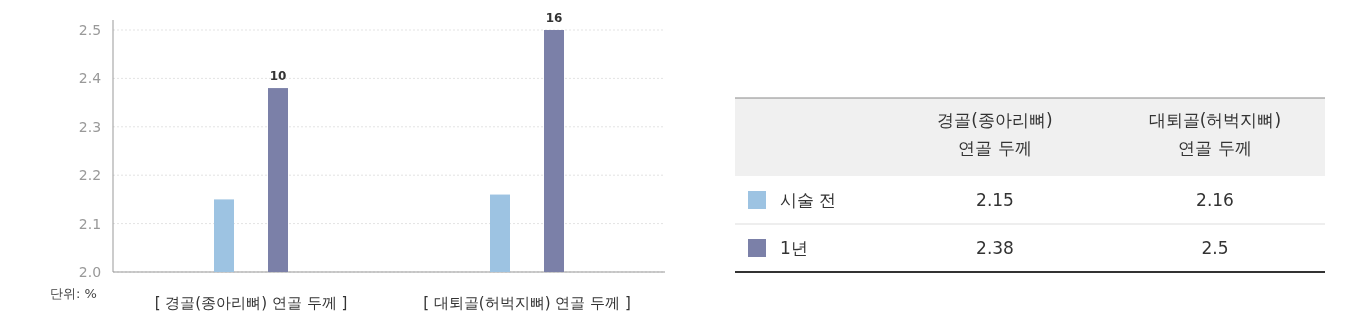 The image size is (1360, 330). What do you see at coordinates (554, 18) in the screenshot?
I see `text: 16` at bounding box center [554, 18].